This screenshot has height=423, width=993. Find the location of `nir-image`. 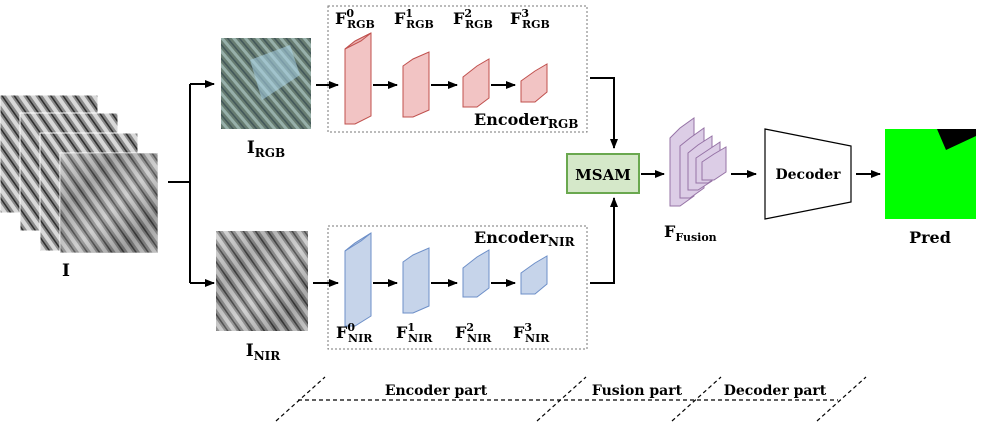

nir-image is located at coordinates (262, 281).